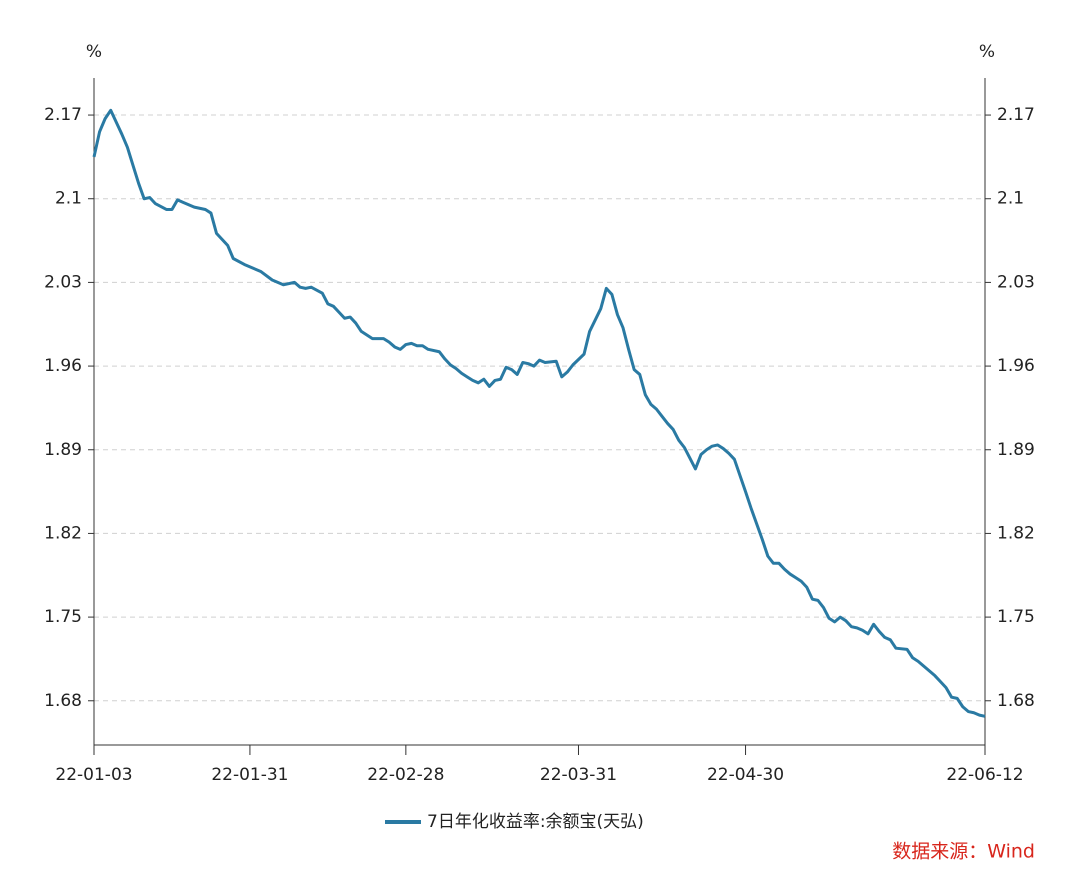 The image size is (1080, 878). Describe the element at coordinates (68, 199) in the screenshot. I see `y-tick-label-left: 2.1` at that location.